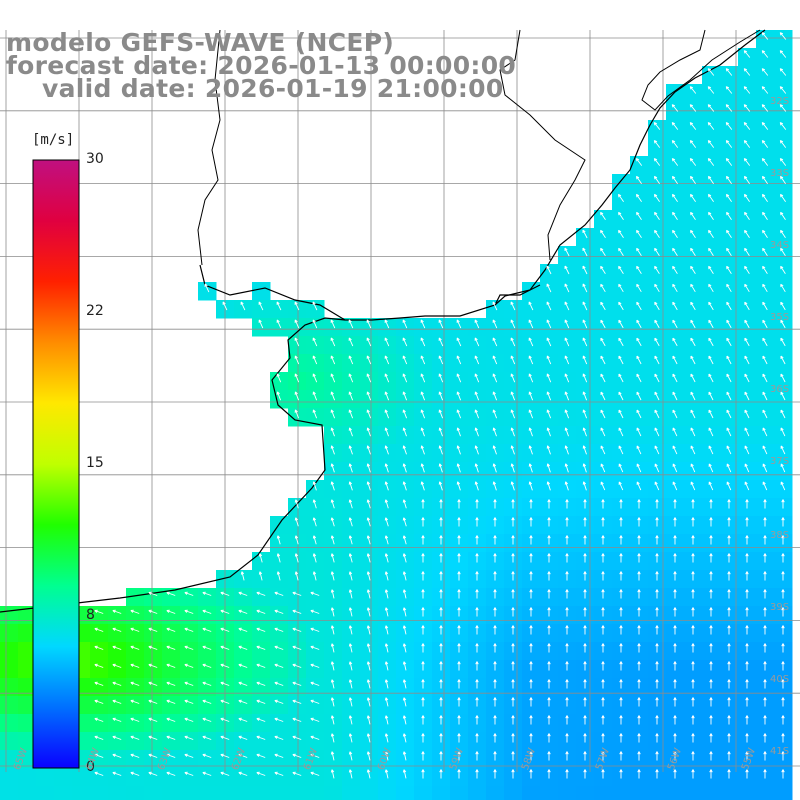 This screenshot has width=800, height=800. Describe the element at coordinates (261, 65) in the screenshot. I see `forecast-date: forecast date: 2026-01-13 00:00:00` at that location.